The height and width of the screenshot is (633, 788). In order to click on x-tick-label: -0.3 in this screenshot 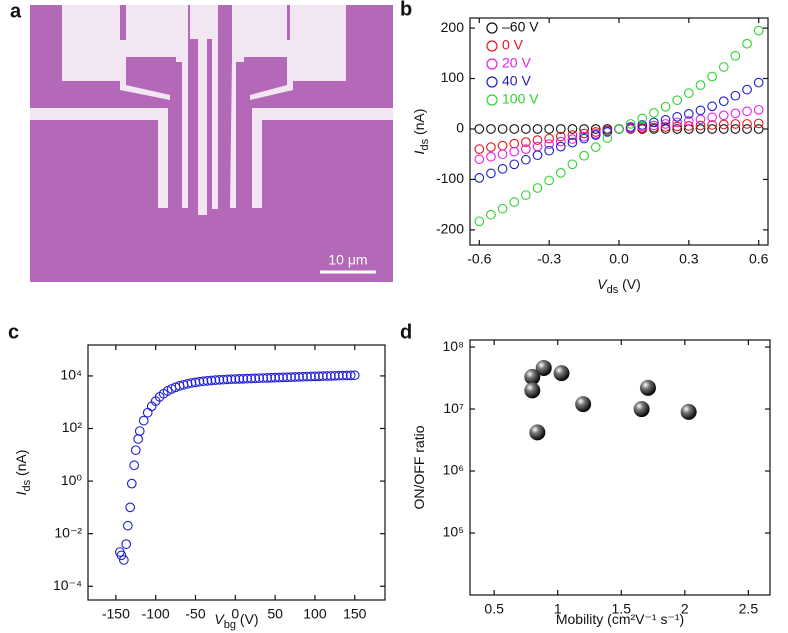, I will do `click(549, 259)`.